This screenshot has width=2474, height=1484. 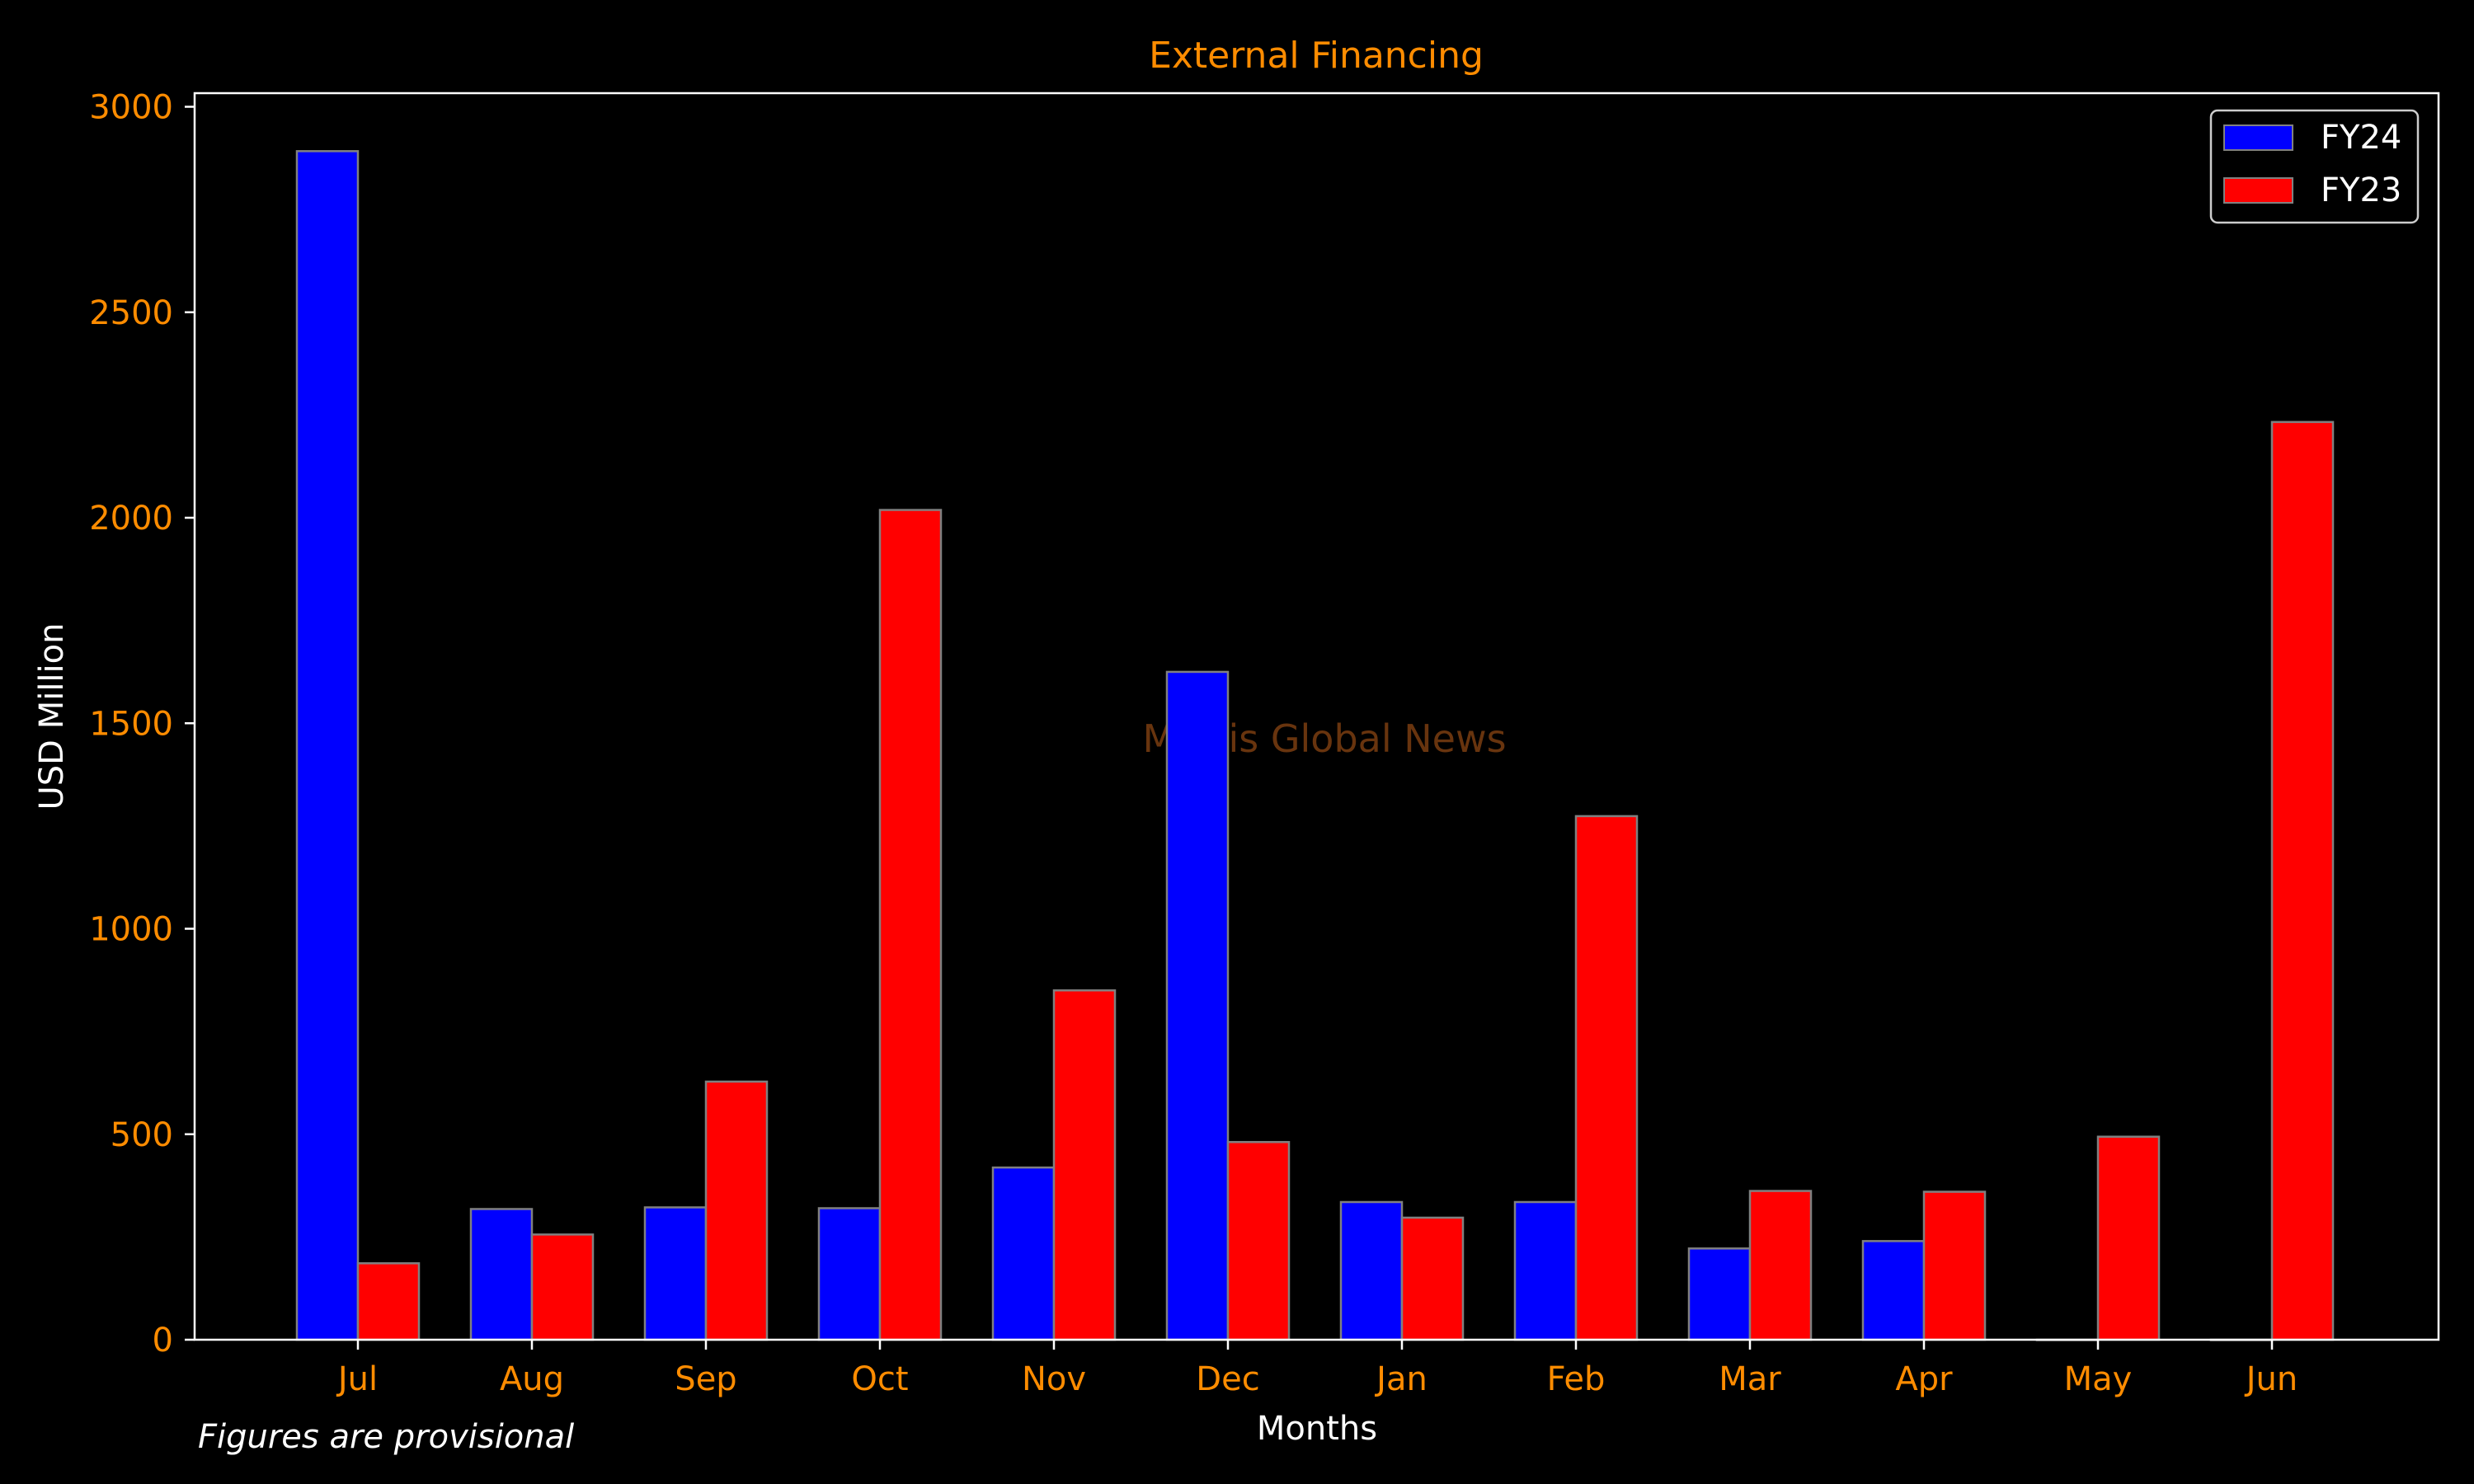 I want to click on bar-fy23-nov, so click(x=1084, y=1165).